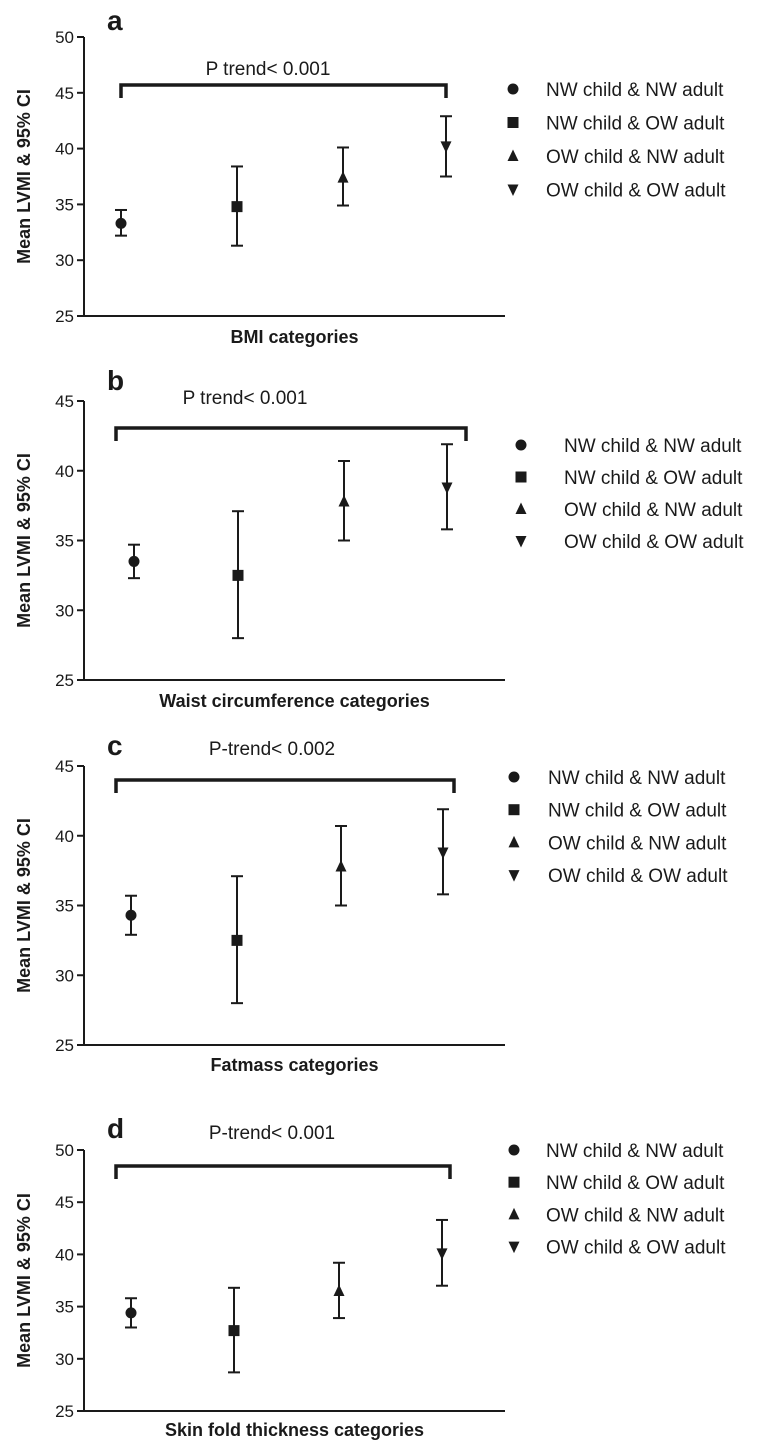  What do you see at coordinates (272, 749) in the screenshot?
I see `trend-label: P-trend< 0.002` at bounding box center [272, 749].